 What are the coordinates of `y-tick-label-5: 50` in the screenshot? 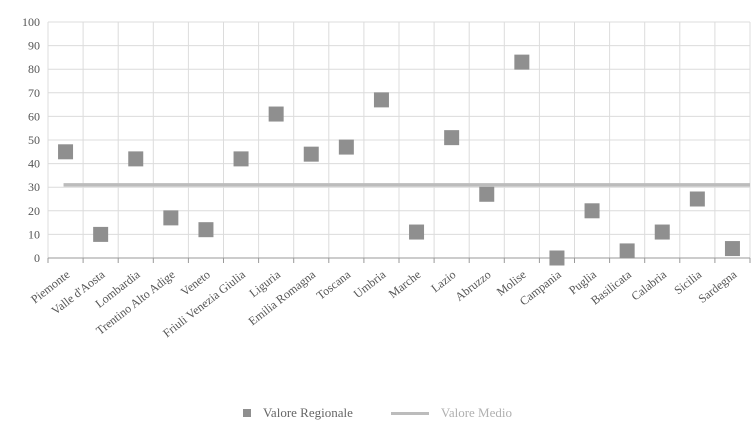 It's located at (34, 140).